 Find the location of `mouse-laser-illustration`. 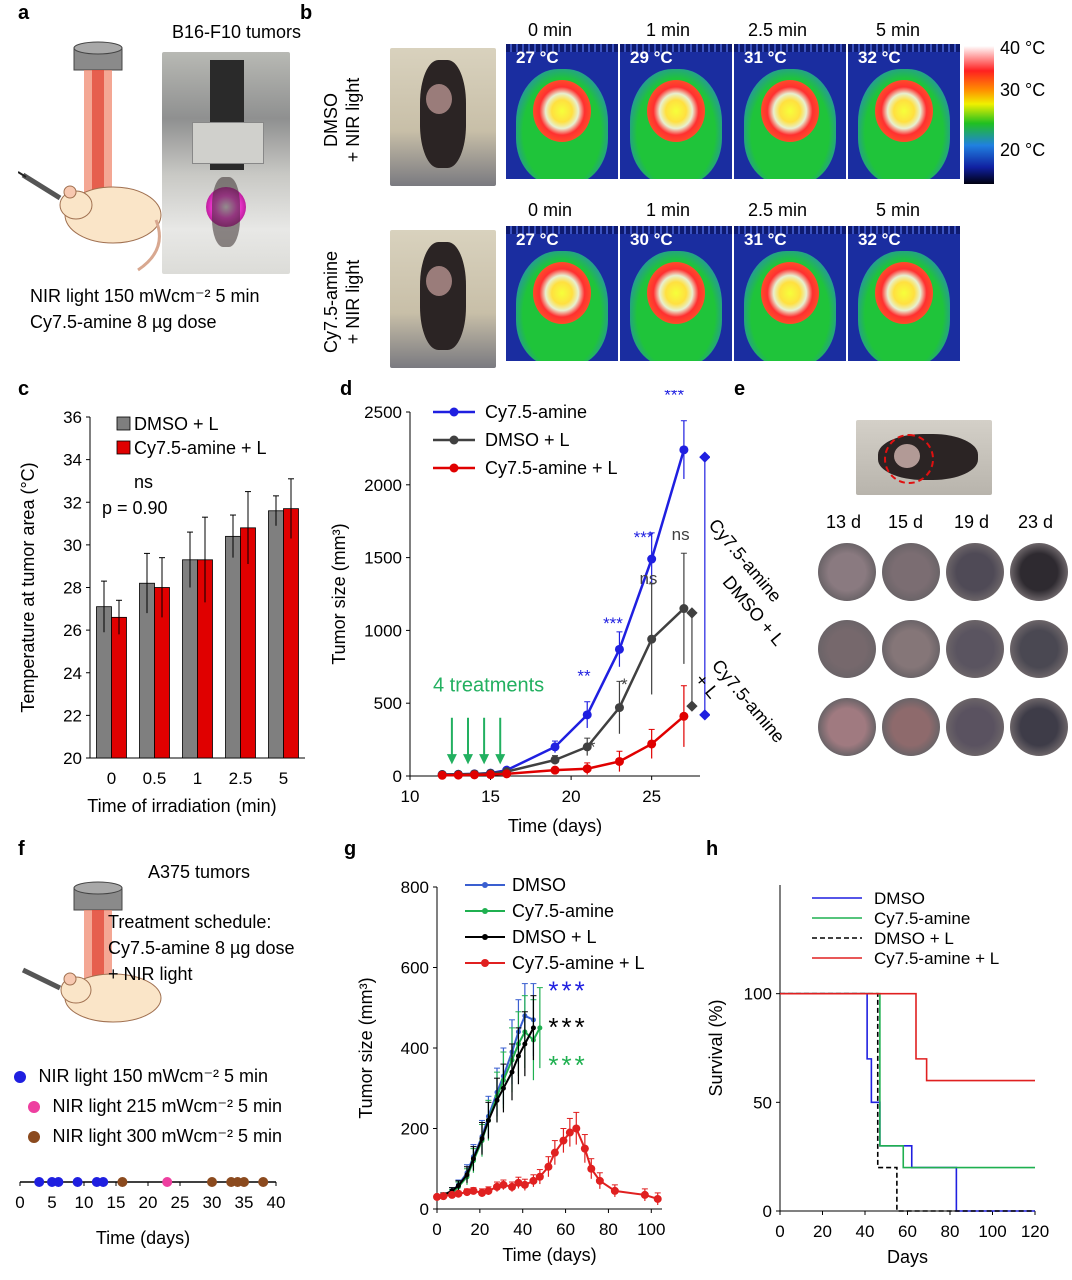

mouse-laser-illustration is located at coordinates (90, 156).